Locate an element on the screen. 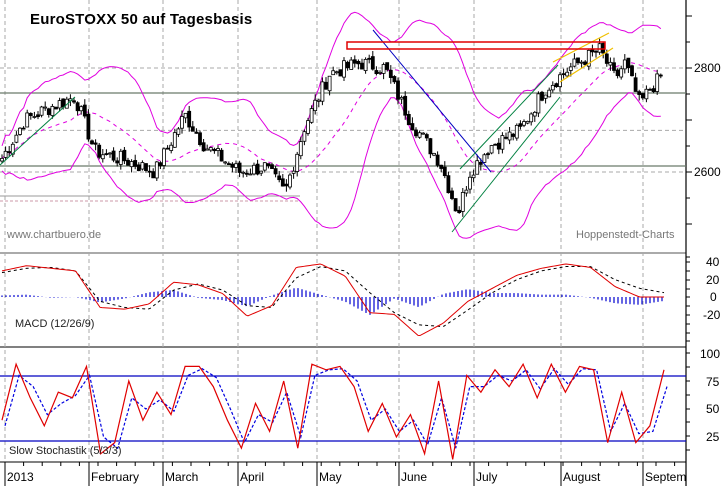  stoch-tick-50: 50 is located at coordinates (713, 409).